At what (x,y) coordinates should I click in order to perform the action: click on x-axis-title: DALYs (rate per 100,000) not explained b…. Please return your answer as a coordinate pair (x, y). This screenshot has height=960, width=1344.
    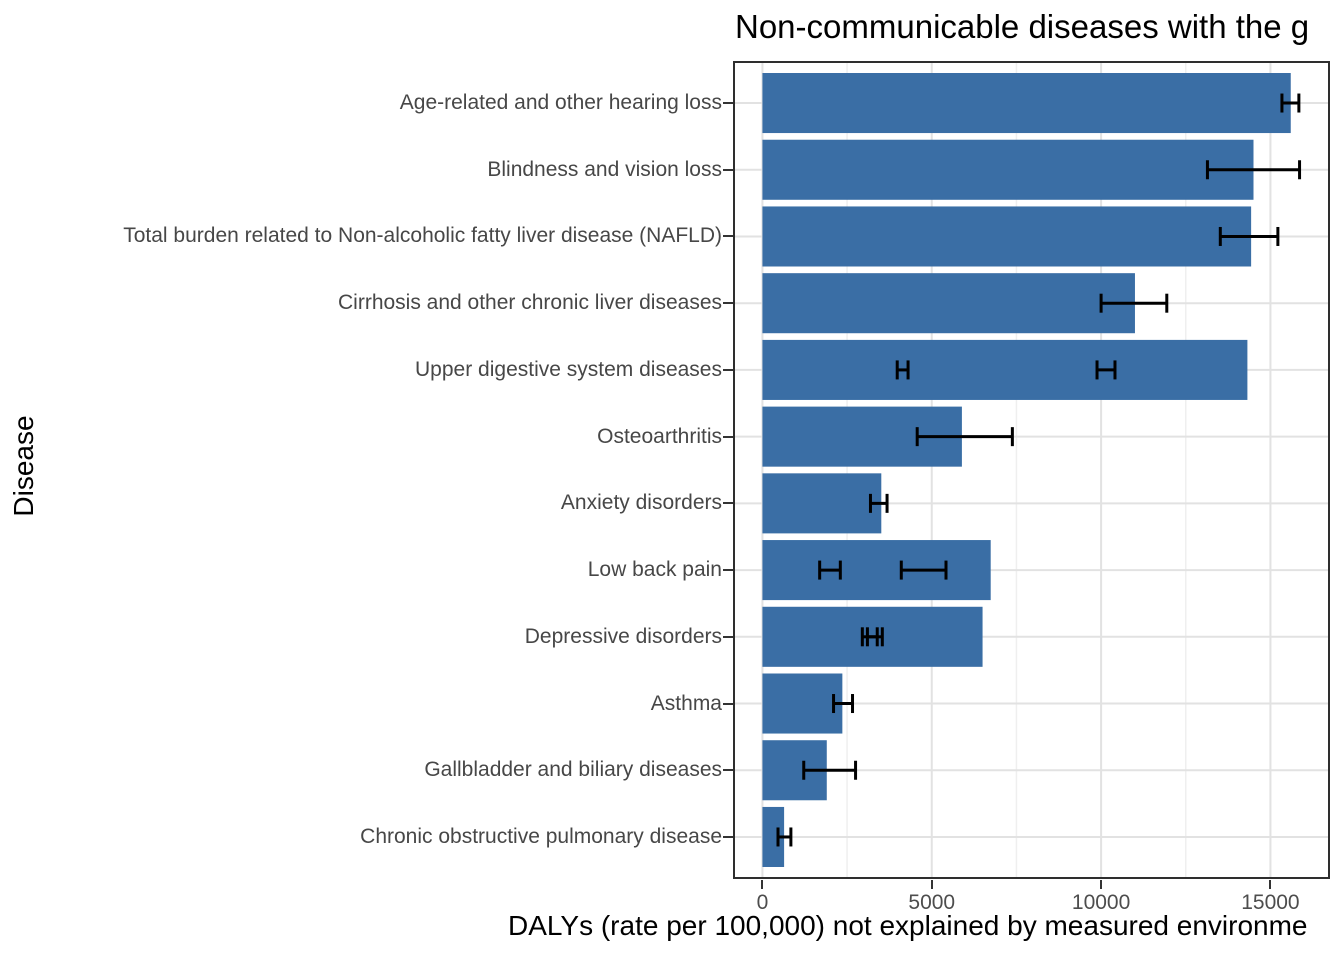
    Looking at the image, I should click on (908, 925).